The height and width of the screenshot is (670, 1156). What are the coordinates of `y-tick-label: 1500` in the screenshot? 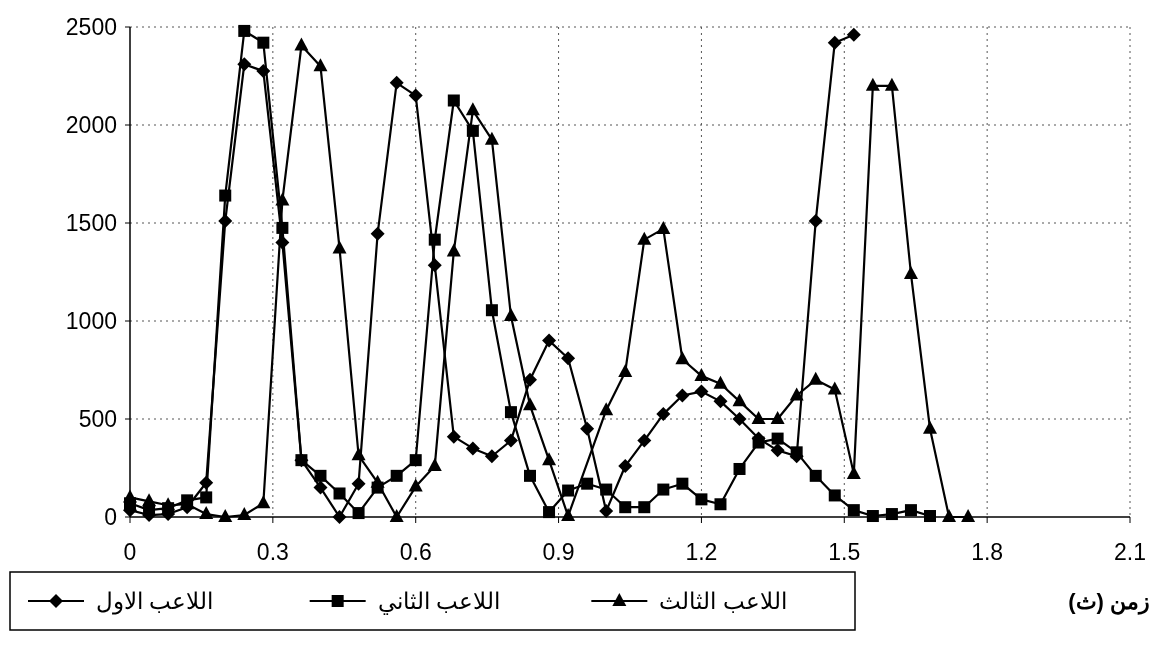 It's located at (91, 223).